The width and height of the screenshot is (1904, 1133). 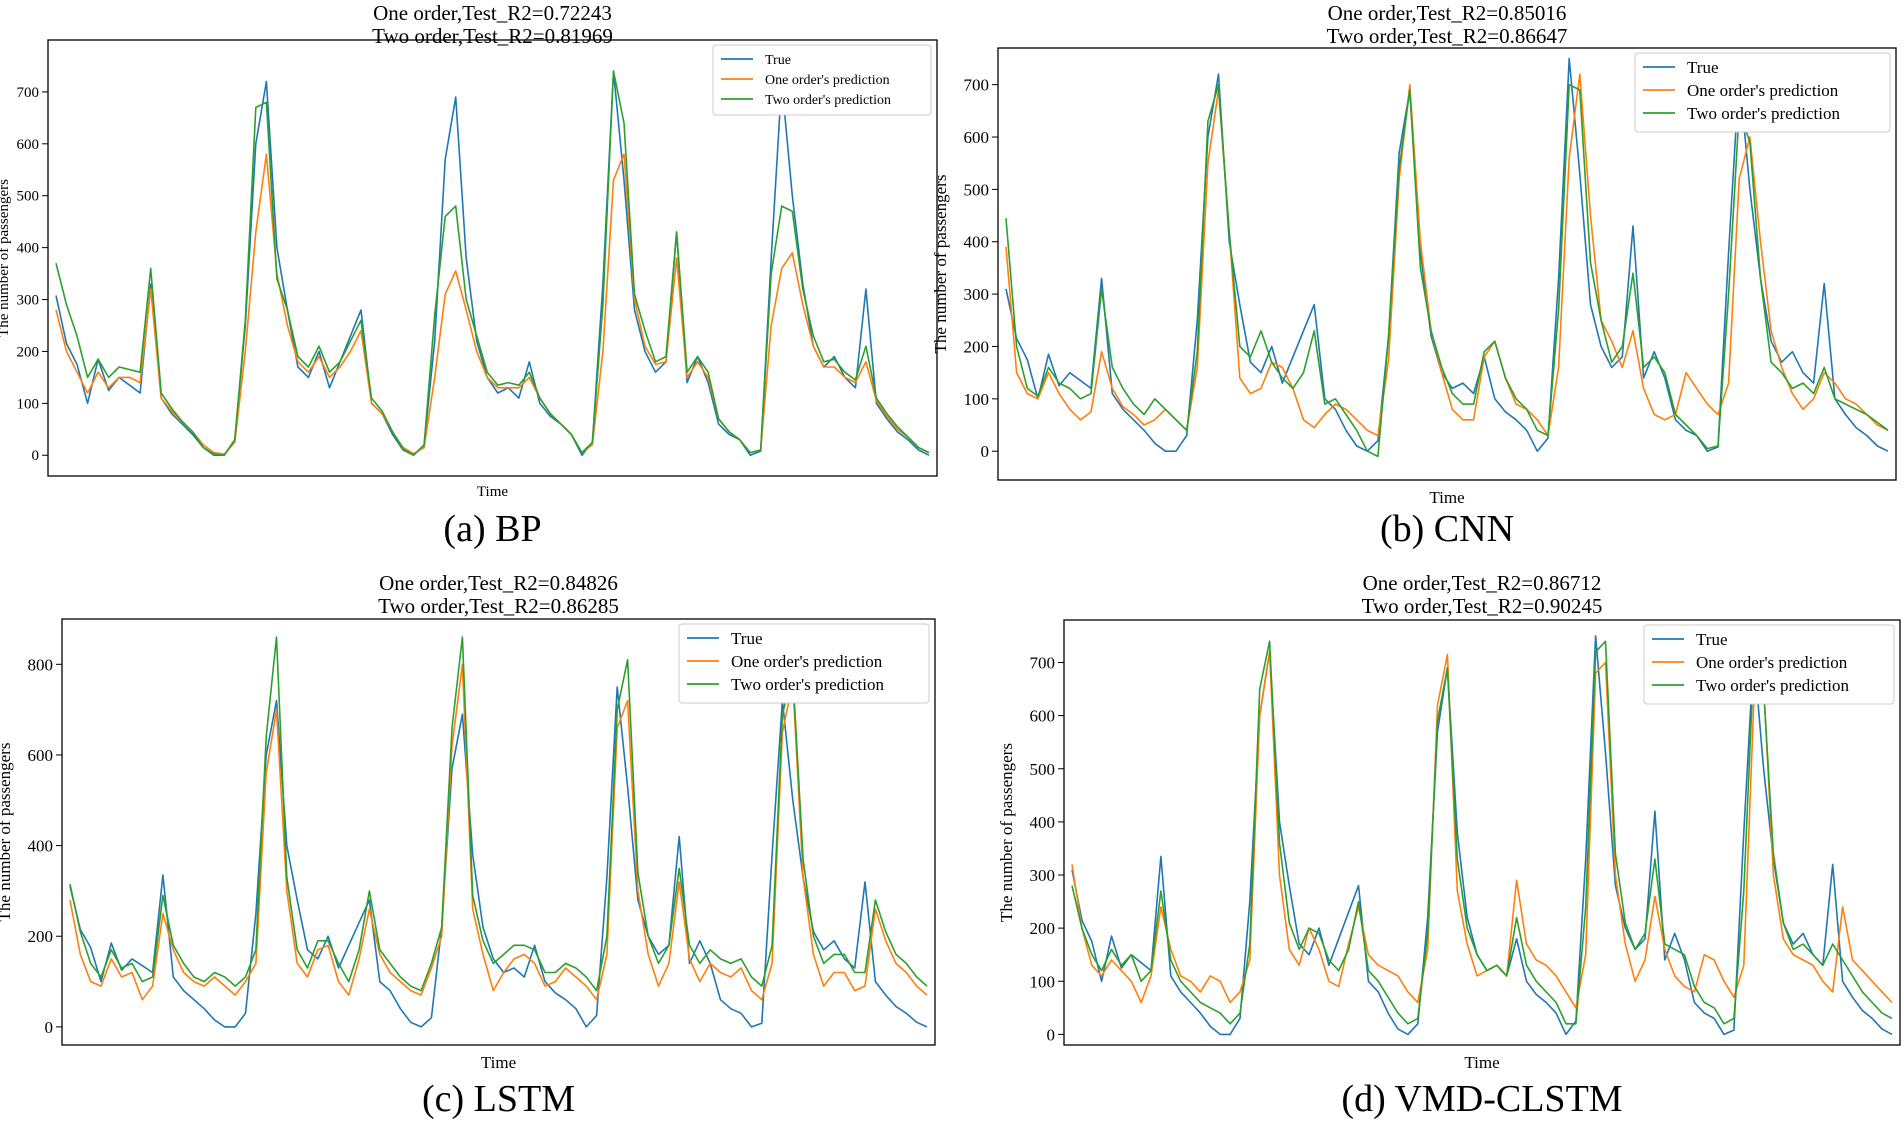 What do you see at coordinates (492, 13) in the screenshot?
I see `chart-title-line: One order,Test_R2=0.72243` at bounding box center [492, 13].